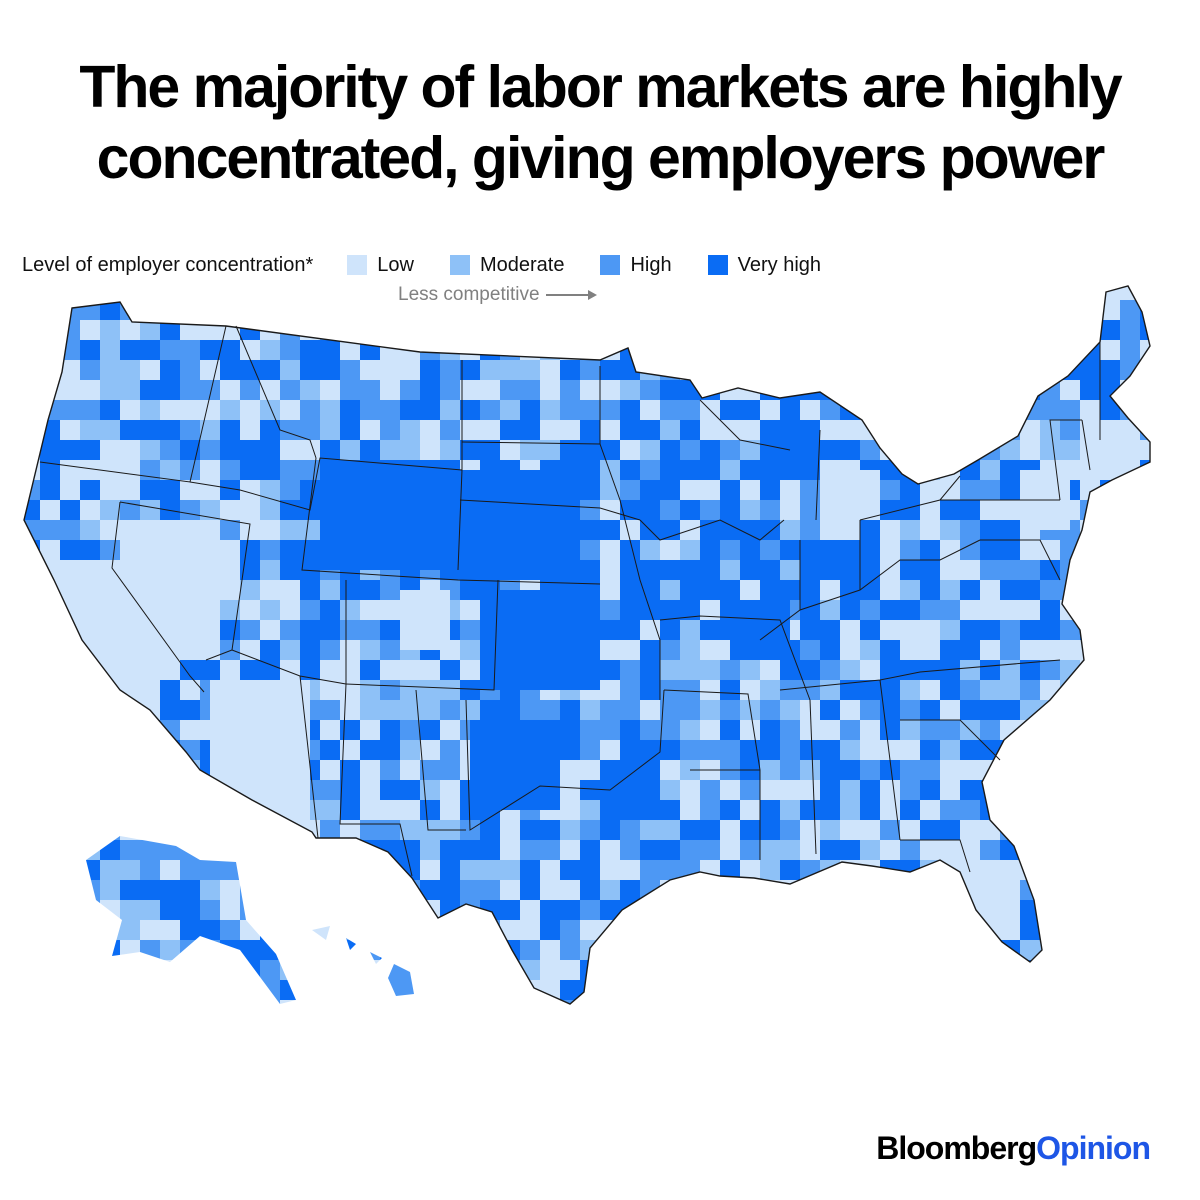 The width and height of the screenshot is (1200, 1200). I want to click on market-region, so click(390, 515).